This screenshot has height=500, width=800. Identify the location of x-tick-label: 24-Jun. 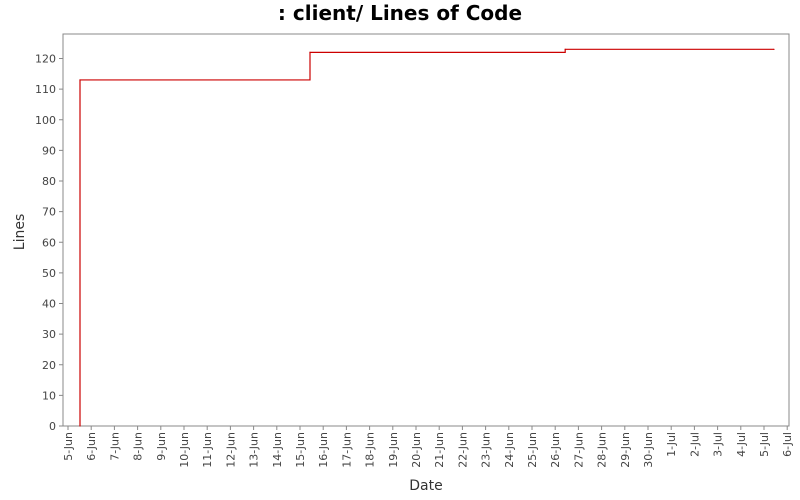
(509, 450).